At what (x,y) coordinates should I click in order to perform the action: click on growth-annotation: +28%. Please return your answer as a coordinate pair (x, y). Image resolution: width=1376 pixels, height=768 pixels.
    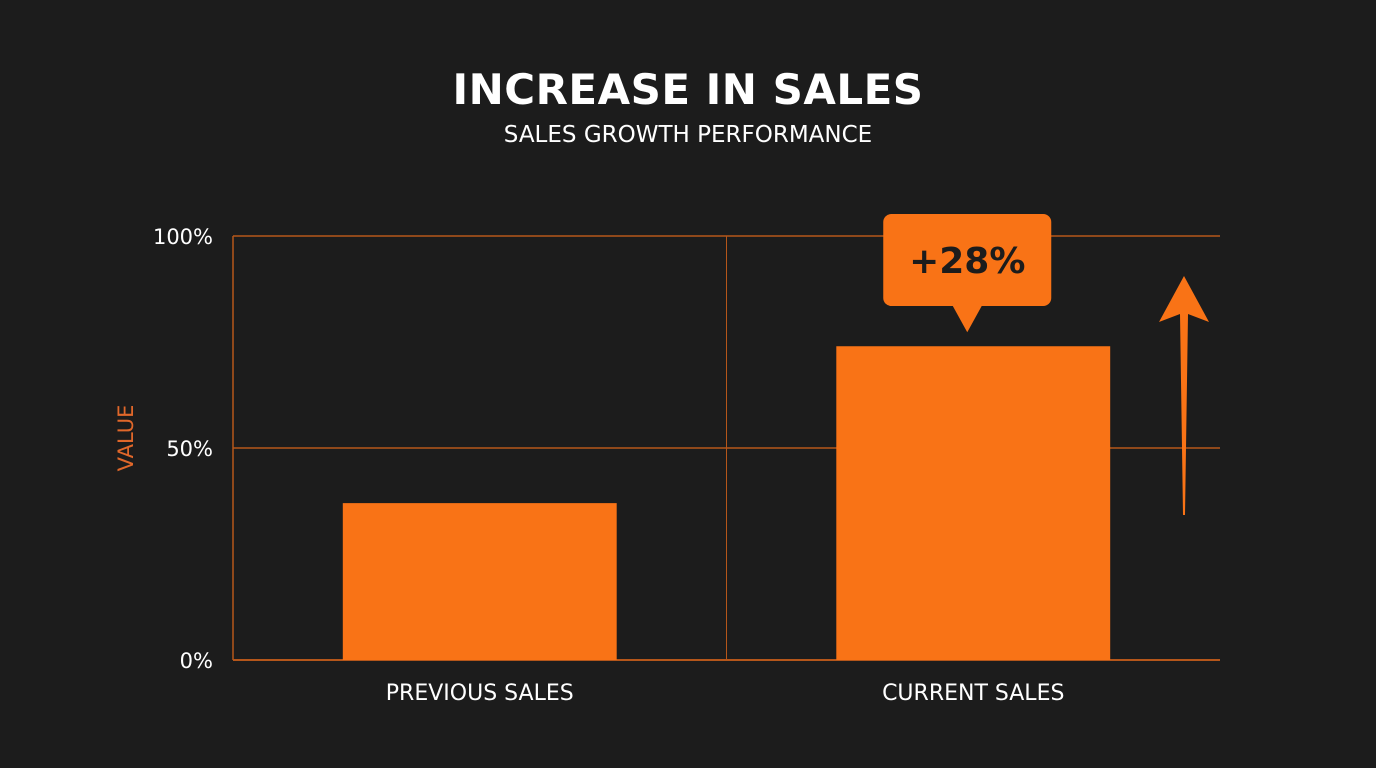
    Looking at the image, I should click on (1046, 364).